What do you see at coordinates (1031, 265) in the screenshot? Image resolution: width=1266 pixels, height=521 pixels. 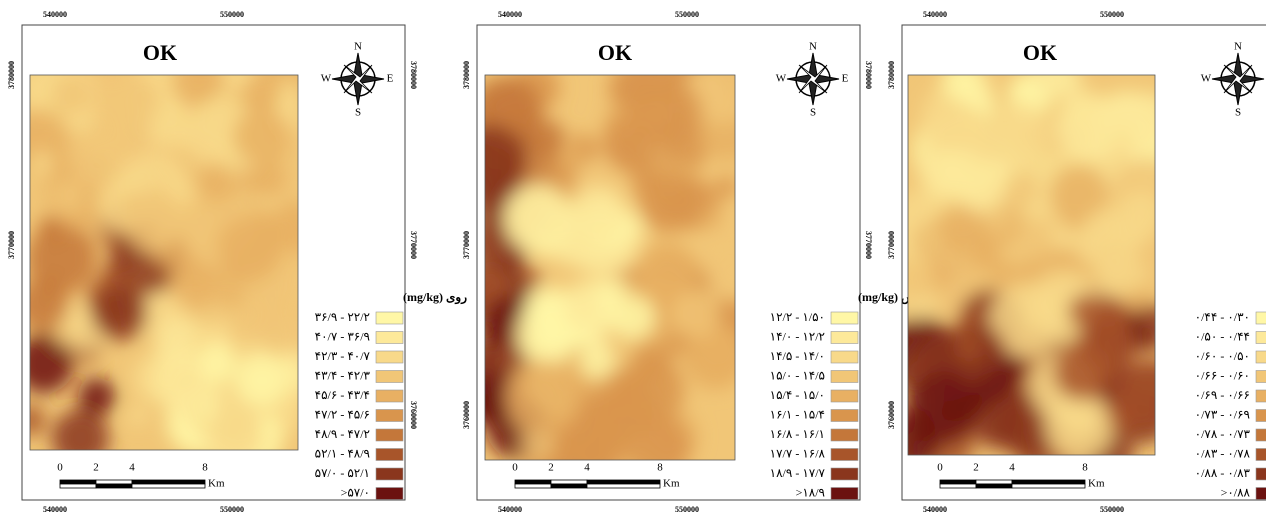 I see `map-border` at bounding box center [1031, 265].